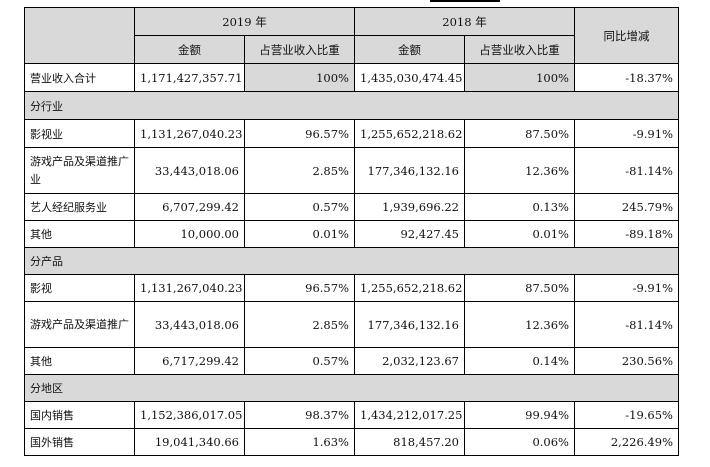  I want to click on ratio-2018-cell: 0.13%, so click(519, 207).